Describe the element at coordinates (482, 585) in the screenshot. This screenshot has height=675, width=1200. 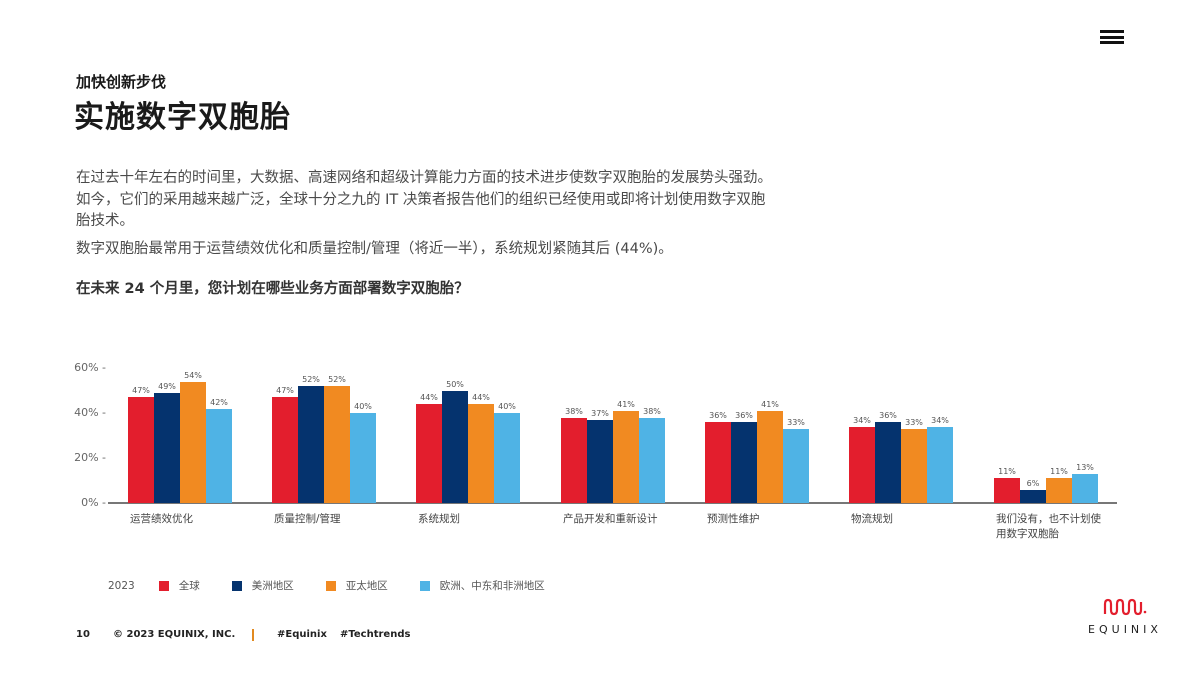
I see `legend-item: 欧洲、中东和非洲地区` at that location.